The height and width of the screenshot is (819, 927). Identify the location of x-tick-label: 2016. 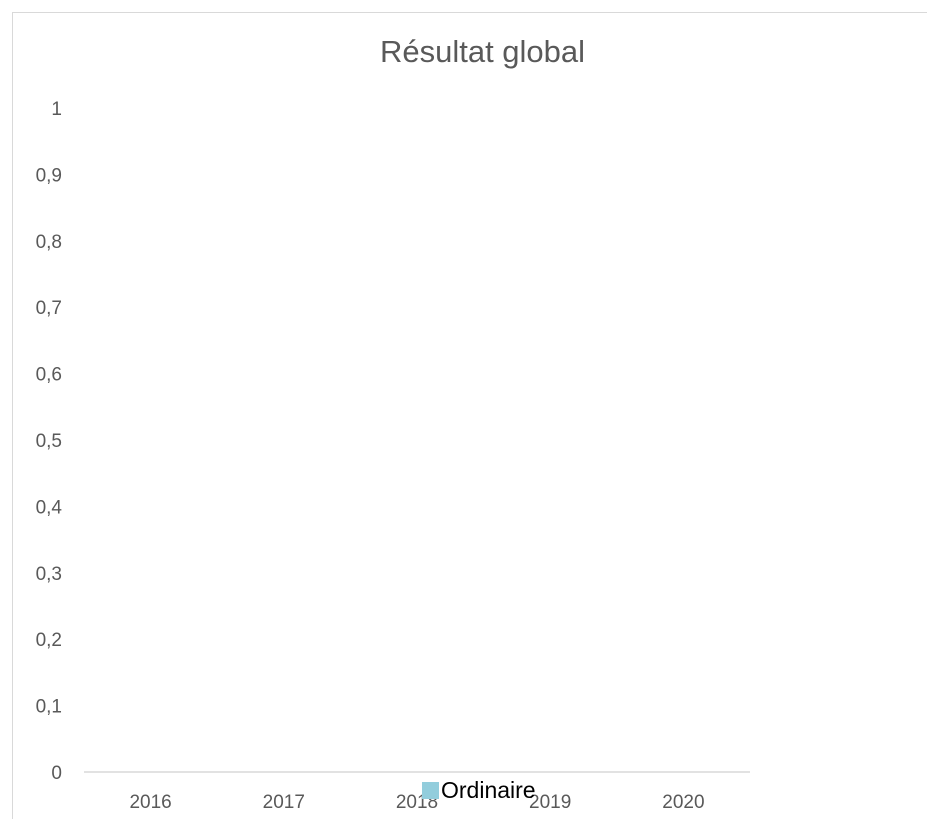
(150, 802).